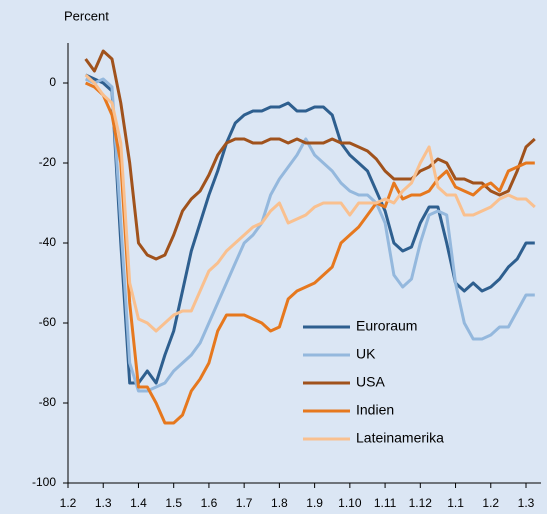 Image resolution: width=547 pixels, height=514 pixels. I want to click on x-tick-label: 1.6, so click(209, 503).